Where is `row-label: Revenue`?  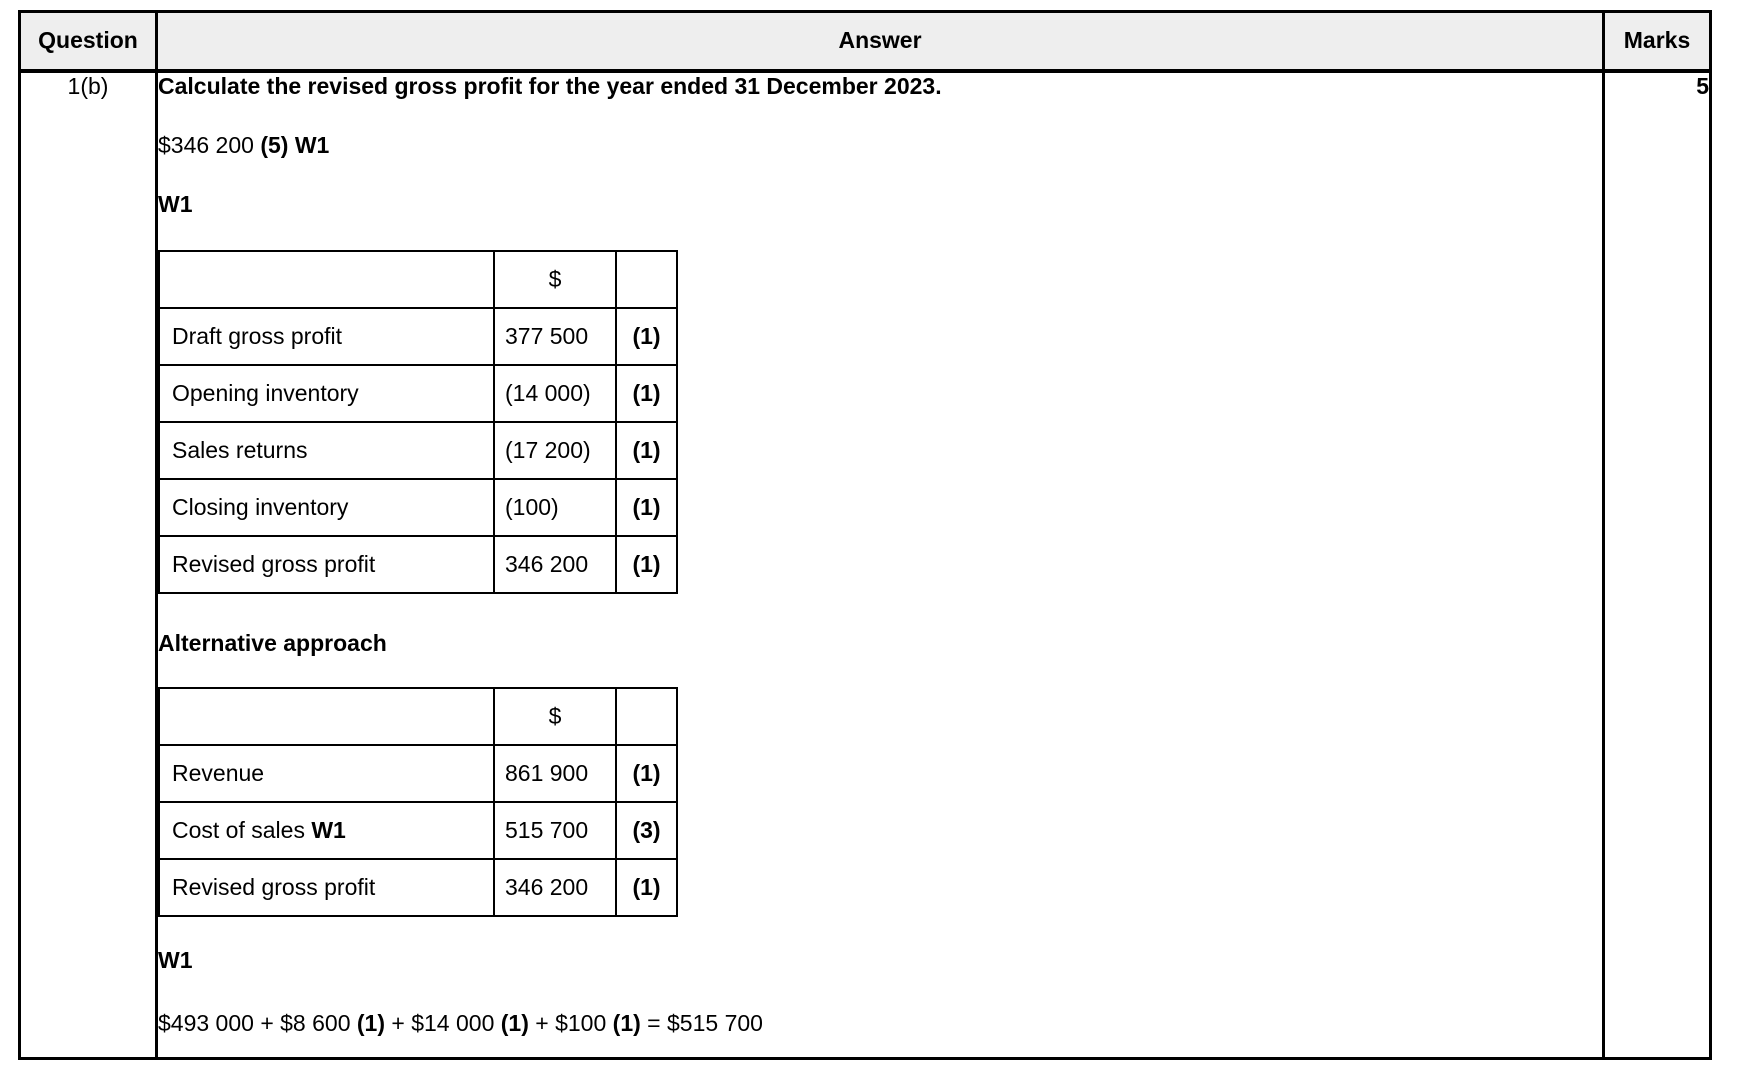
row-label: Revenue is located at coordinates (326, 773).